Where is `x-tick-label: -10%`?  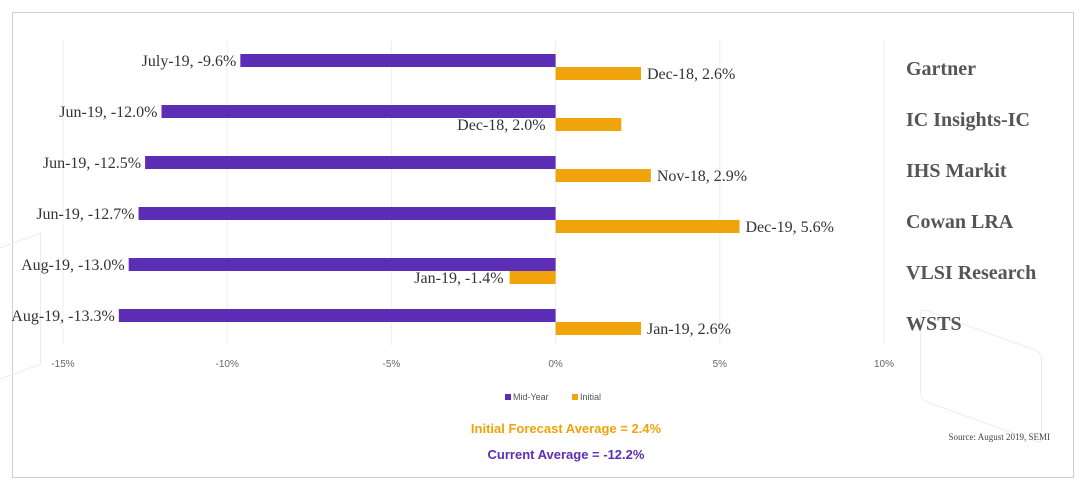
x-tick-label: -10% is located at coordinates (227, 364).